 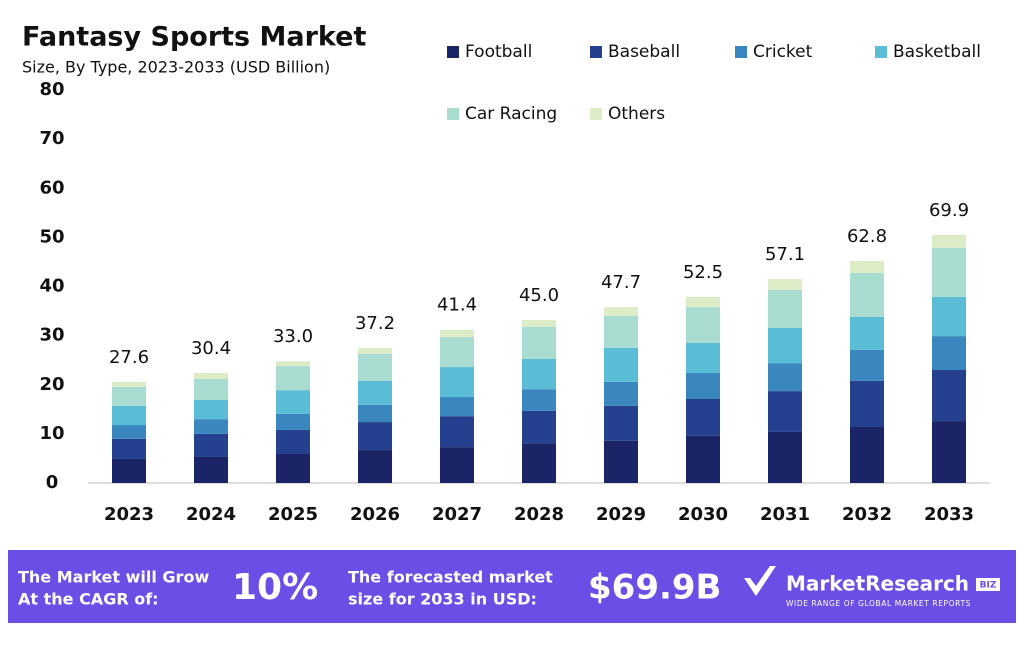 What do you see at coordinates (194, 37) in the screenshot?
I see `chart-title: Fantasy Sports Market` at bounding box center [194, 37].